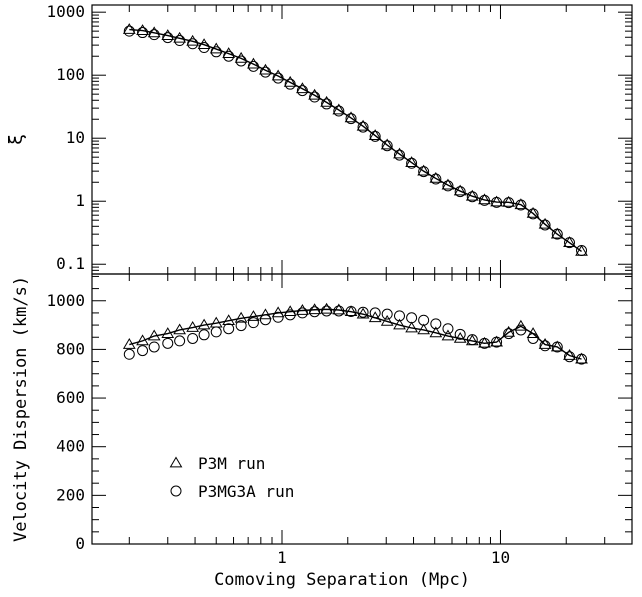 Image resolution: width=642 pixels, height=597 pixels. What do you see at coordinates (21, 409) in the screenshot?
I see `bottom-y-axis-label: Velocity Dispersion (km/s)` at bounding box center [21, 409].